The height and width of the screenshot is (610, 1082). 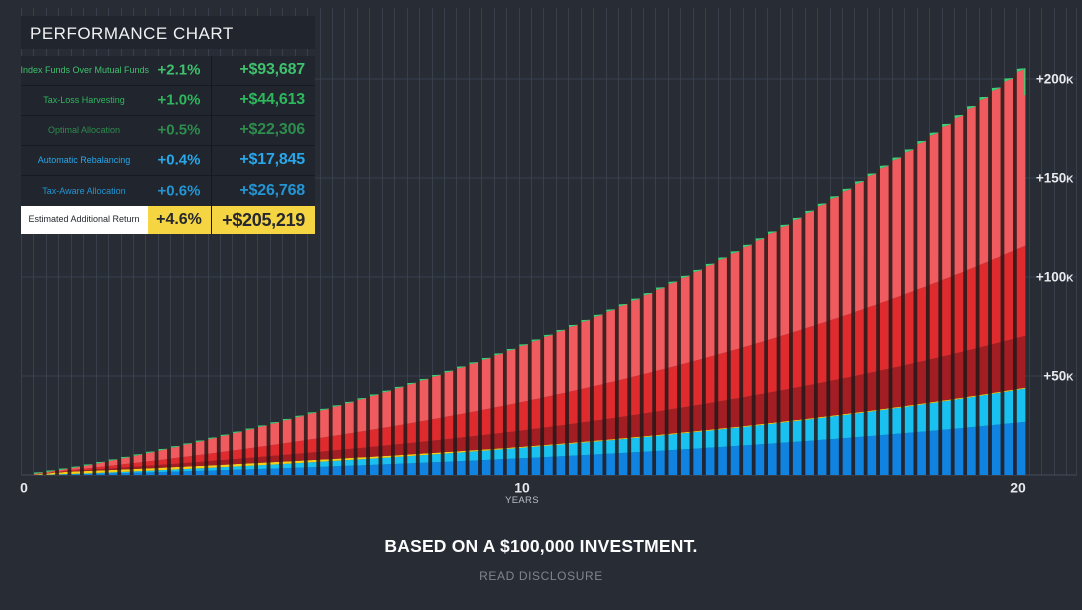 I want to click on svg-text: 0, so click(x=24, y=488).